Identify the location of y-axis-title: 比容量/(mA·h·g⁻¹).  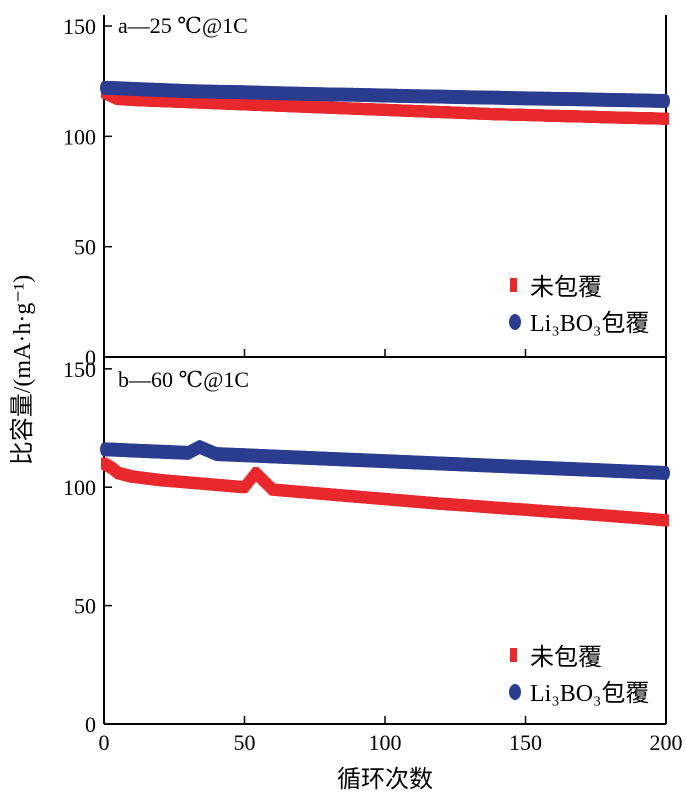
(22, 370).